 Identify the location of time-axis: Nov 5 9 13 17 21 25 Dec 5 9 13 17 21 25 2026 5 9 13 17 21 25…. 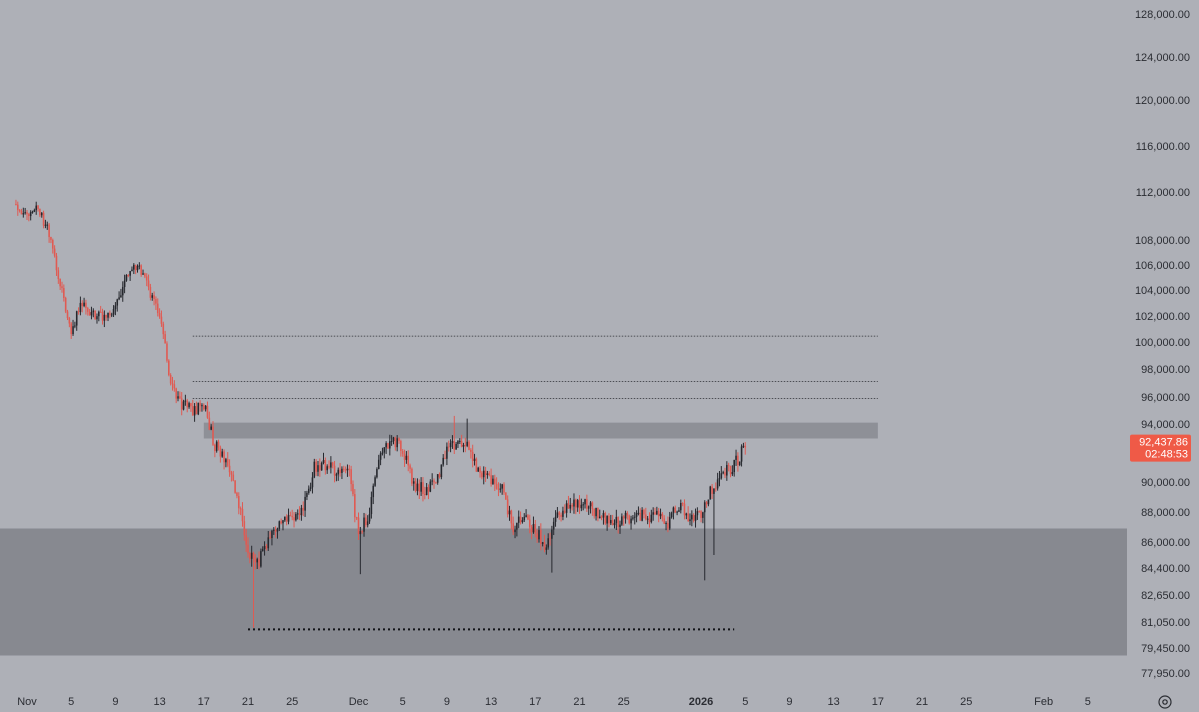
(554, 702).